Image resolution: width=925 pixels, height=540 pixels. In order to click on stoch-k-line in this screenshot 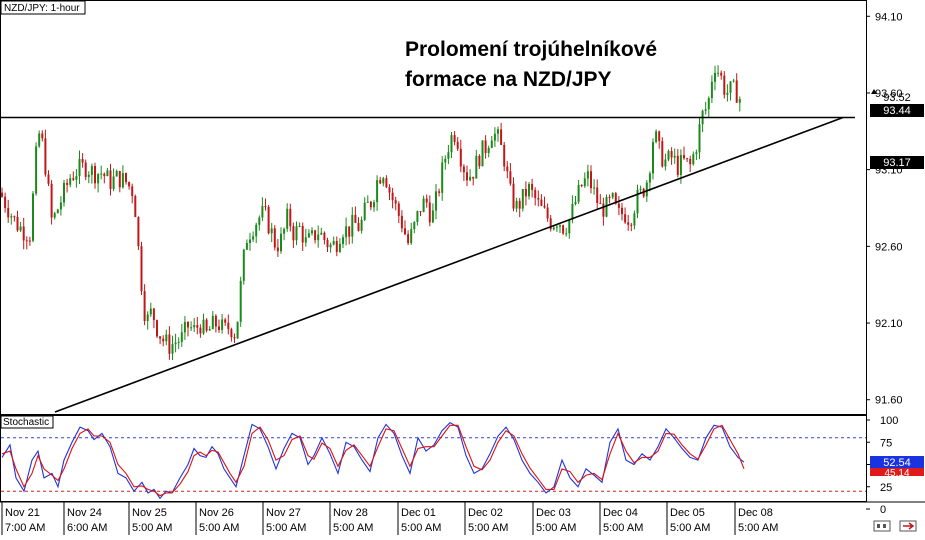, I will do `click(373, 461)`.